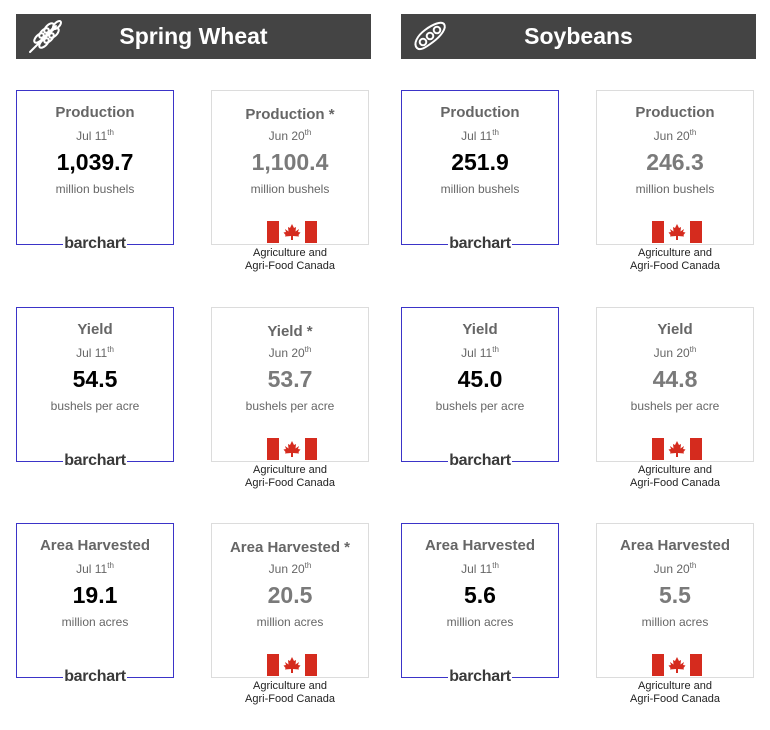 This screenshot has width=770, height=730. I want to click on card-value: 246.3, so click(675, 162).